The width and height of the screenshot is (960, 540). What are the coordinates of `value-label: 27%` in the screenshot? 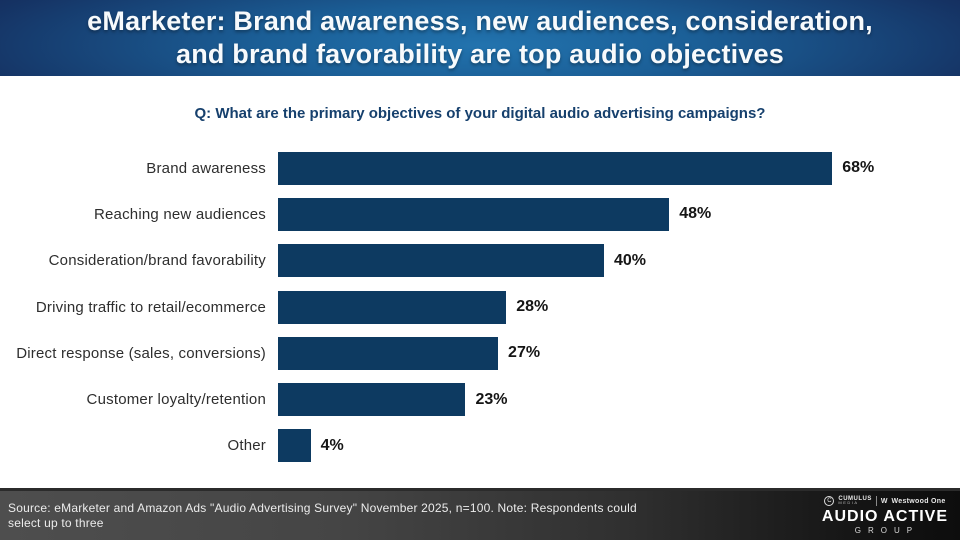 It's located at (524, 353).